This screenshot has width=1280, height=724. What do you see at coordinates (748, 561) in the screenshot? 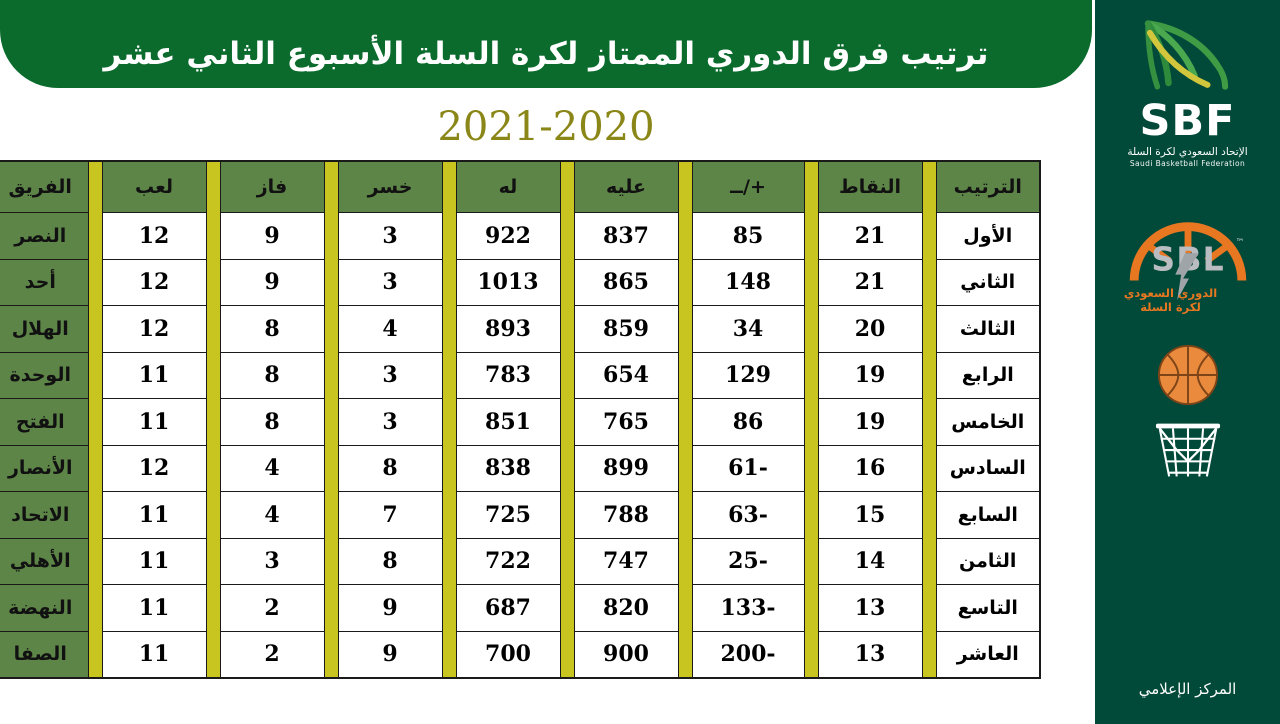
I see `cell-diff: -25` at bounding box center [748, 561].